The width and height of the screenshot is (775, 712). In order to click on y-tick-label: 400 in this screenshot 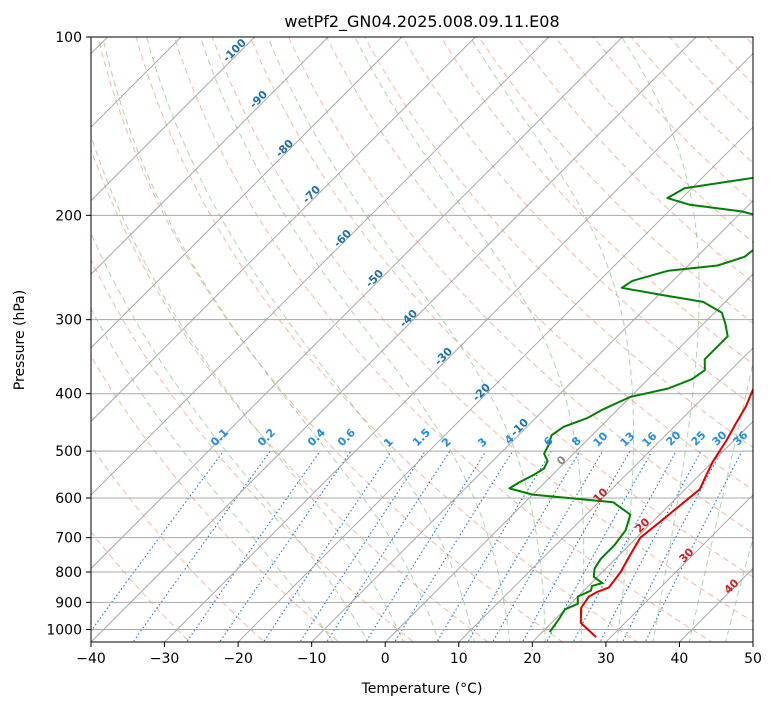, I will do `click(68, 395)`.